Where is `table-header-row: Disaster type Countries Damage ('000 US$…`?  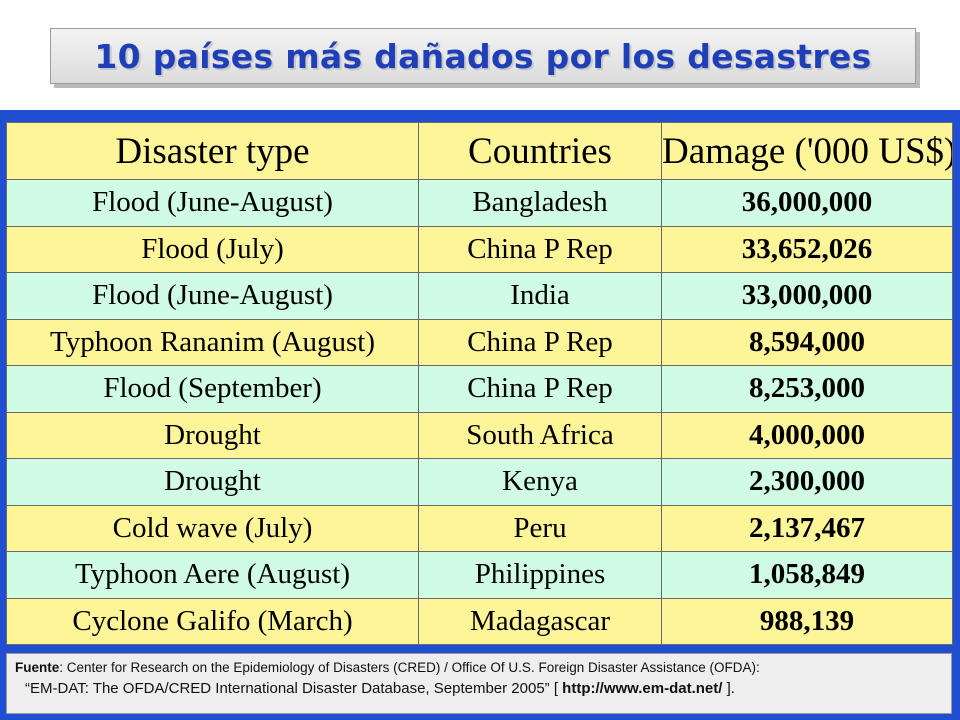
table-header-row: Disaster type Countries Damage ('000 US$… is located at coordinates (479, 151).